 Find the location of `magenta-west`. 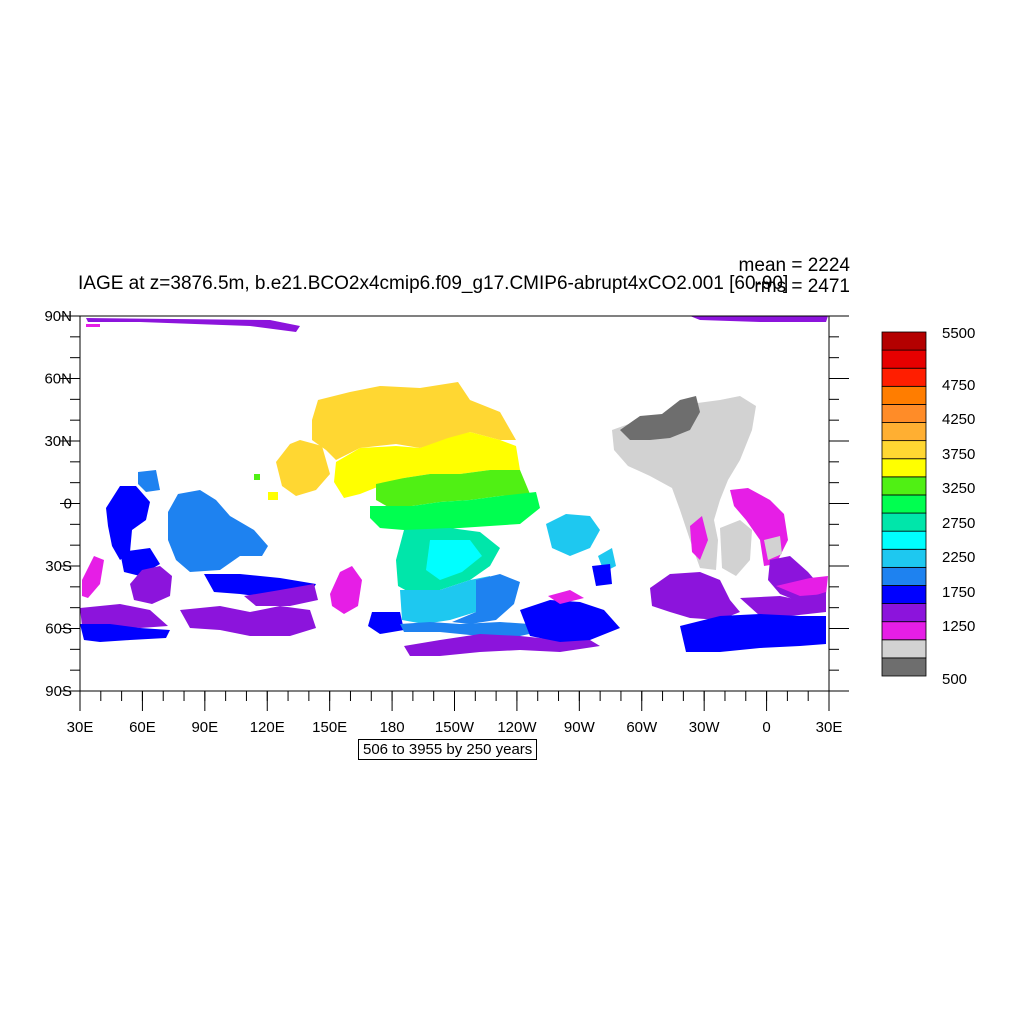

magenta-west is located at coordinates (93, 577).